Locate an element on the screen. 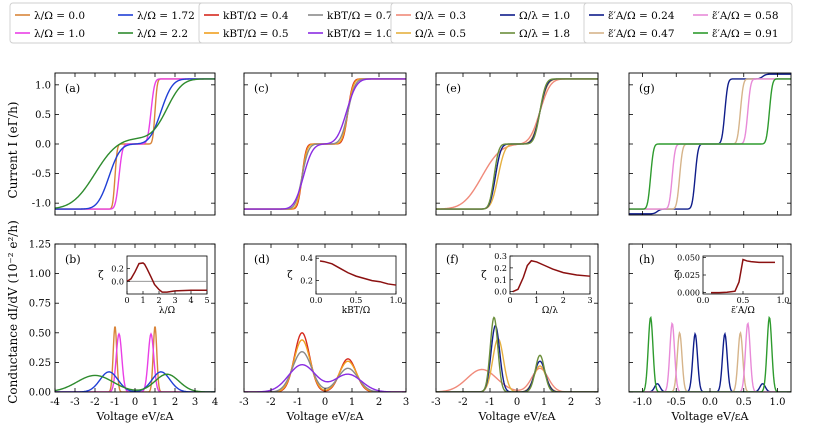  inset: 0.0 0.5 1.0 0.000 0.025 0.050 ε̃′A/Ω ζ is located at coordinates (731, 284).